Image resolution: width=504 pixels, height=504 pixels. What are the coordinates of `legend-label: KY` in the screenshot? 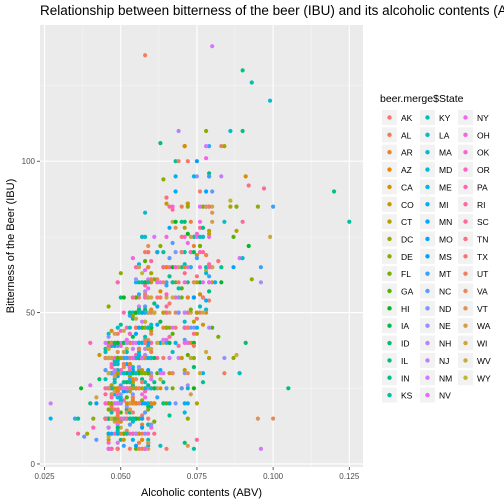 It's located at (445, 118).